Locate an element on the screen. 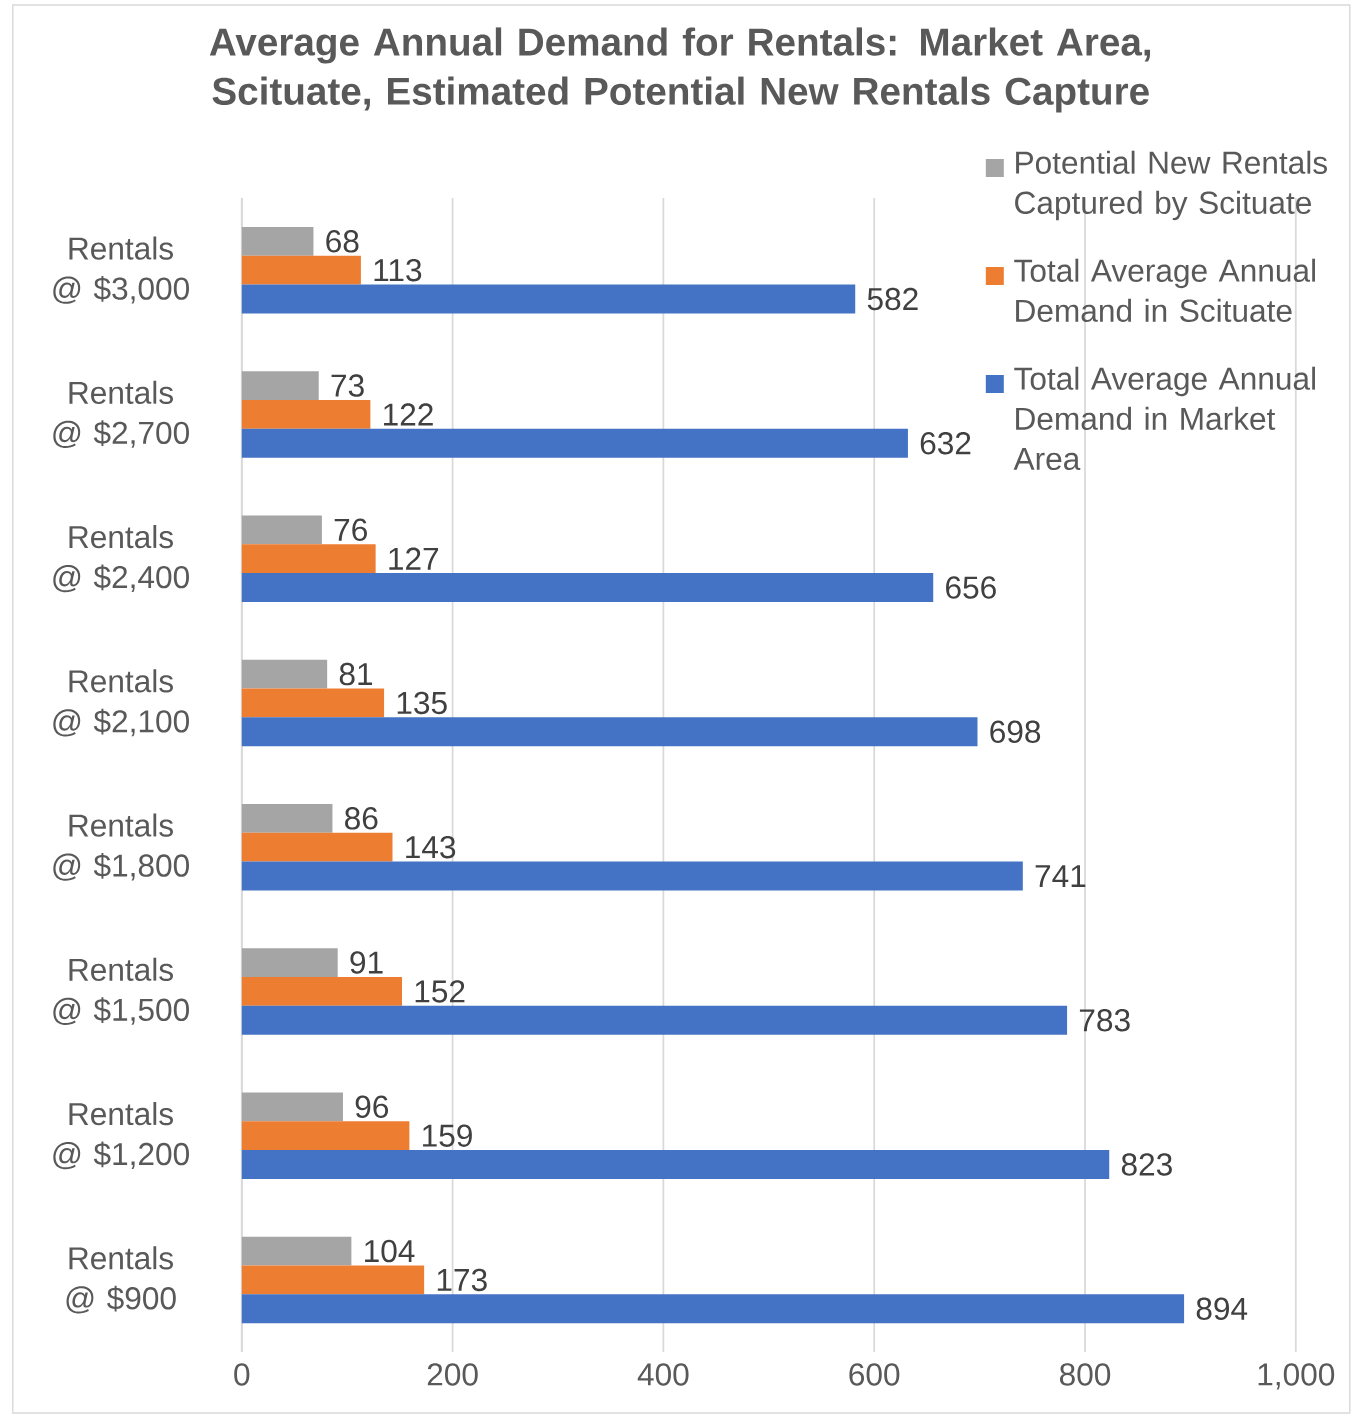 The image size is (1355, 1418). data-label: 159 is located at coordinates (447, 1135).